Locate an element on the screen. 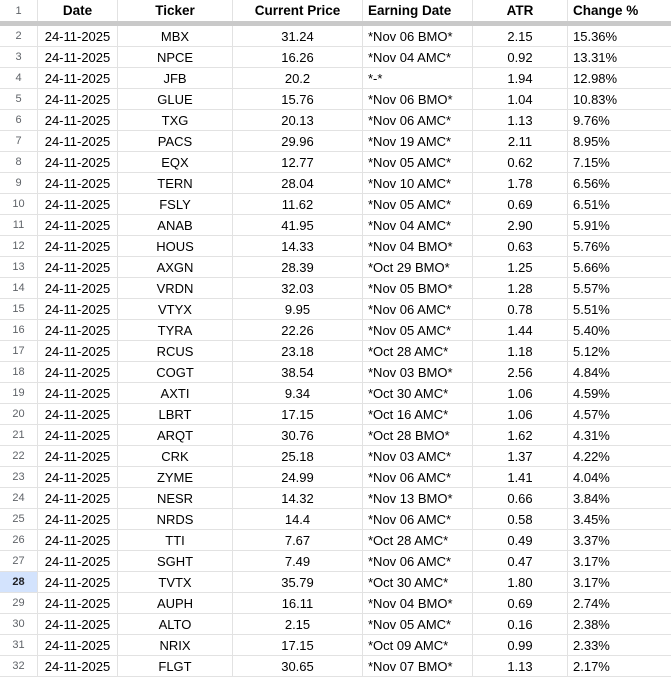 Image resolution: width=671 pixels, height=677 pixels. cell-current-price: 29.96 is located at coordinates (298, 141).